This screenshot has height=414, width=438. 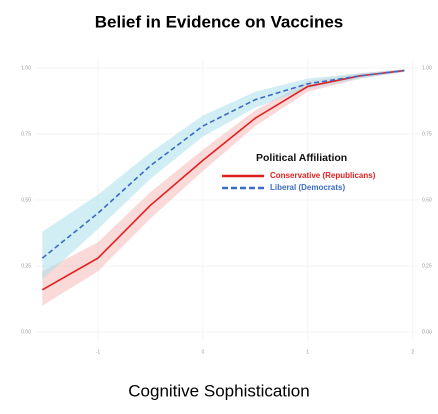 What do you see at coordinates (202, 352) in the screenshot?
I see `x-tick-label: 0` at bounding box center [202, 352].